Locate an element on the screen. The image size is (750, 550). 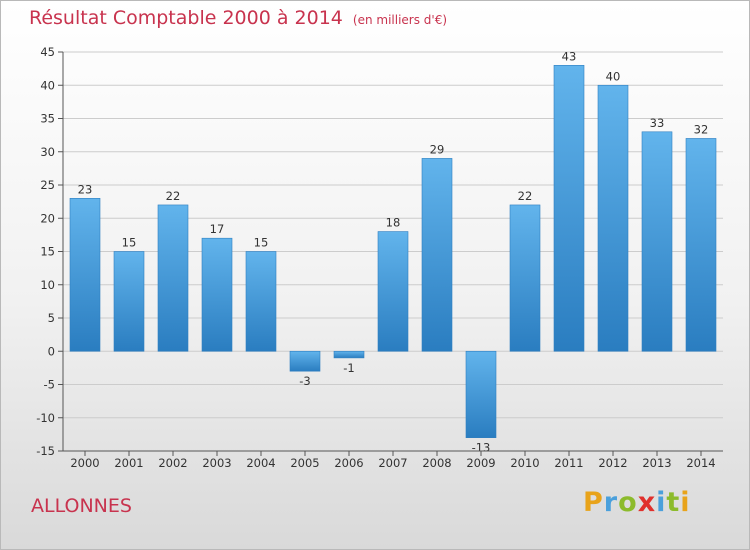
bar-value-label: -1 is located at coordinates (348, 368).